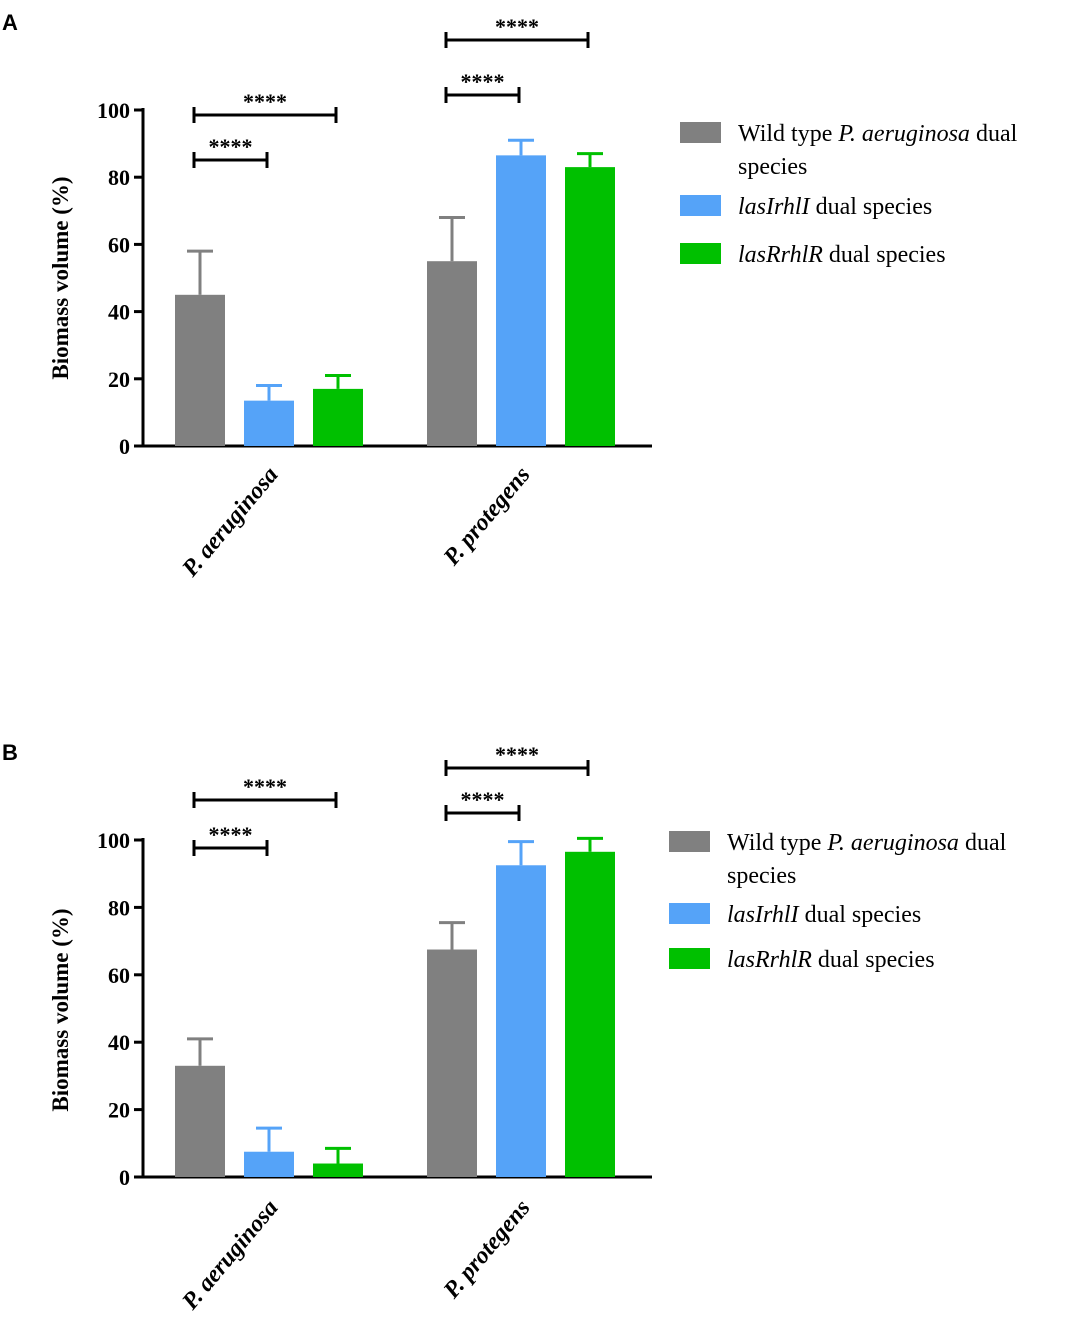 The height and width of the screenshot is (1328, 1075). Describe the element at coordinates (10, 752) in the screenshot. I see `panel-label: B` at that location.